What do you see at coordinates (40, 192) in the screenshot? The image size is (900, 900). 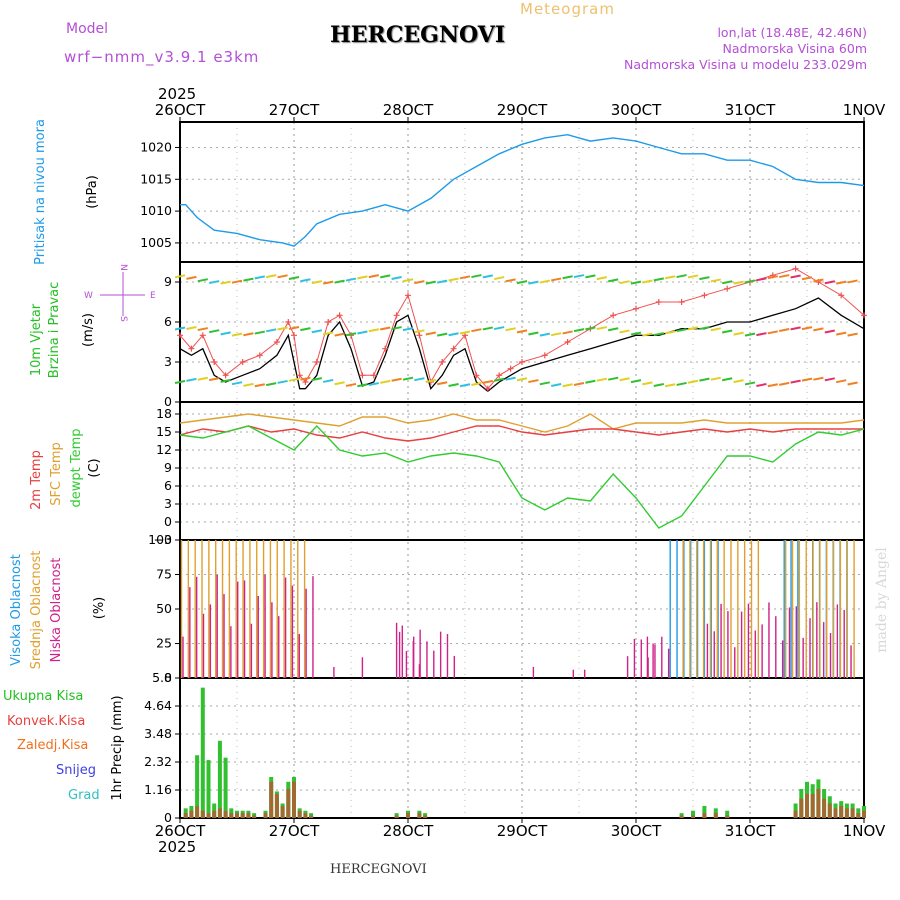 I see `pressure-axis-label: Pritisak na nivou mora` at bounding box center [40, 192].